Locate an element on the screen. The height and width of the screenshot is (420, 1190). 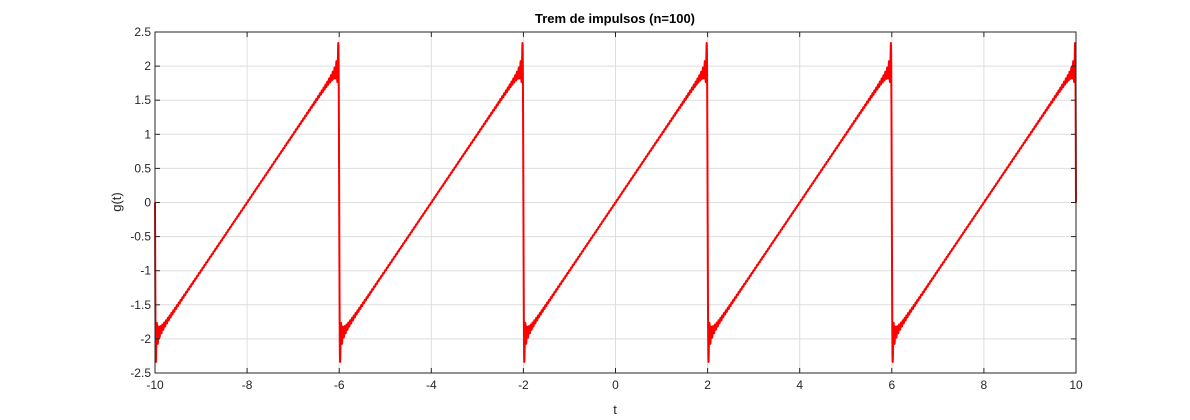
y-tick-label: 1 is located at coordinates (147, 134).